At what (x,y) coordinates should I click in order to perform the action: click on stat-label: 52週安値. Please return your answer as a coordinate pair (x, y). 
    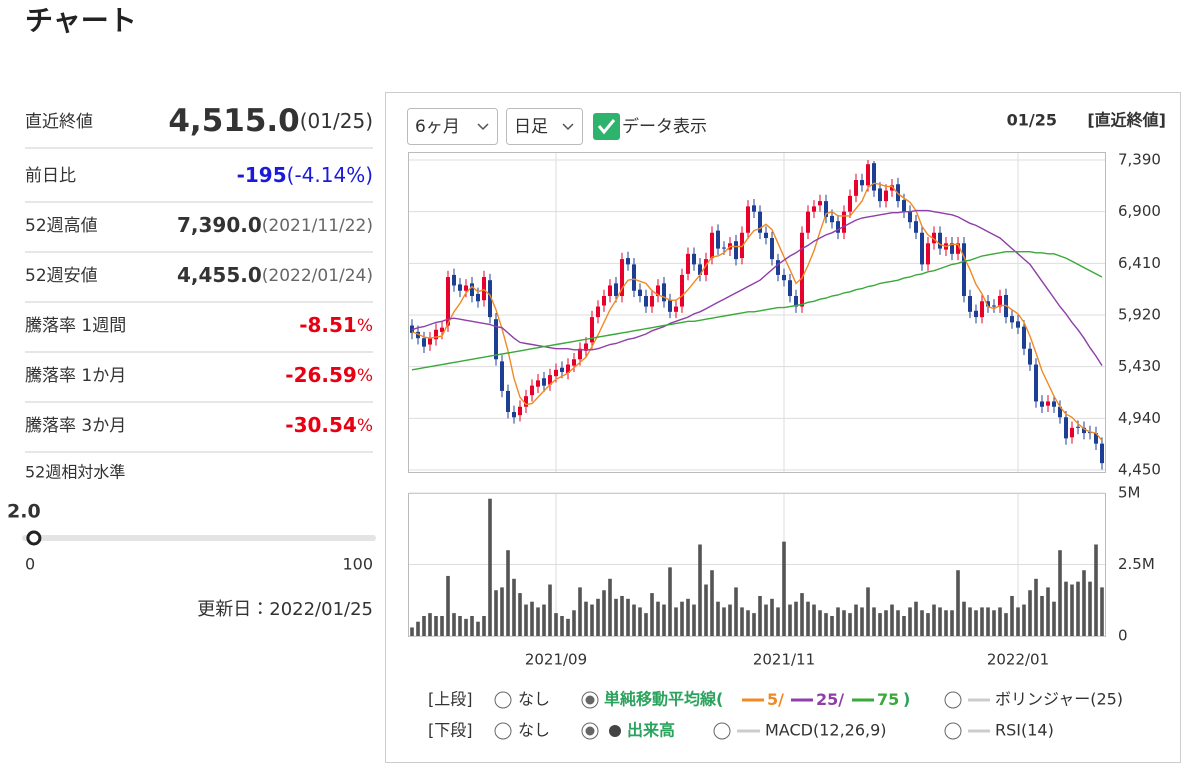
    Looking at the image, I should click on (61, 276).